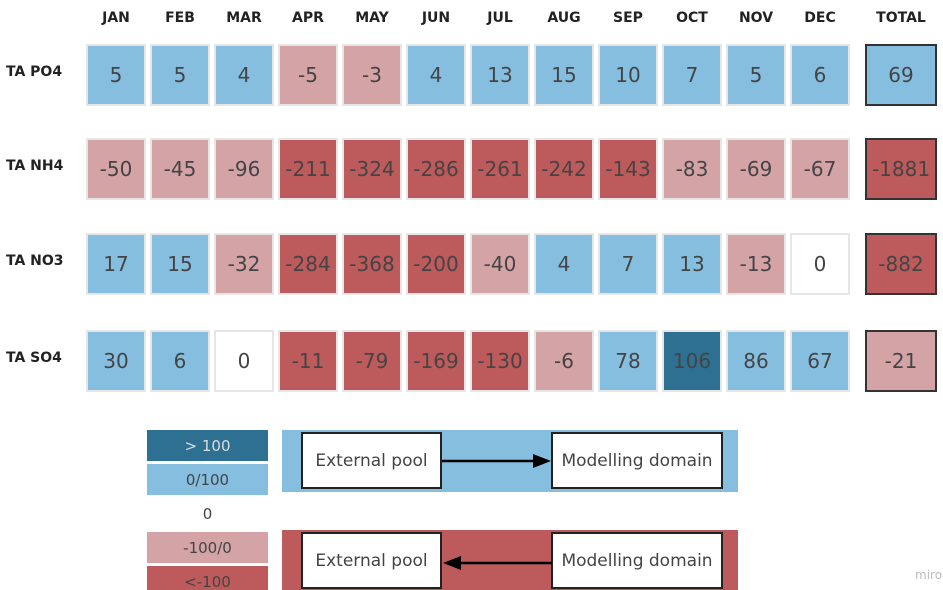 The height and width of the screenshot is (590, 943). Describe the element at coordinates (901, 18) in the screenshot. I see `column-header: TOTAL` at that location.